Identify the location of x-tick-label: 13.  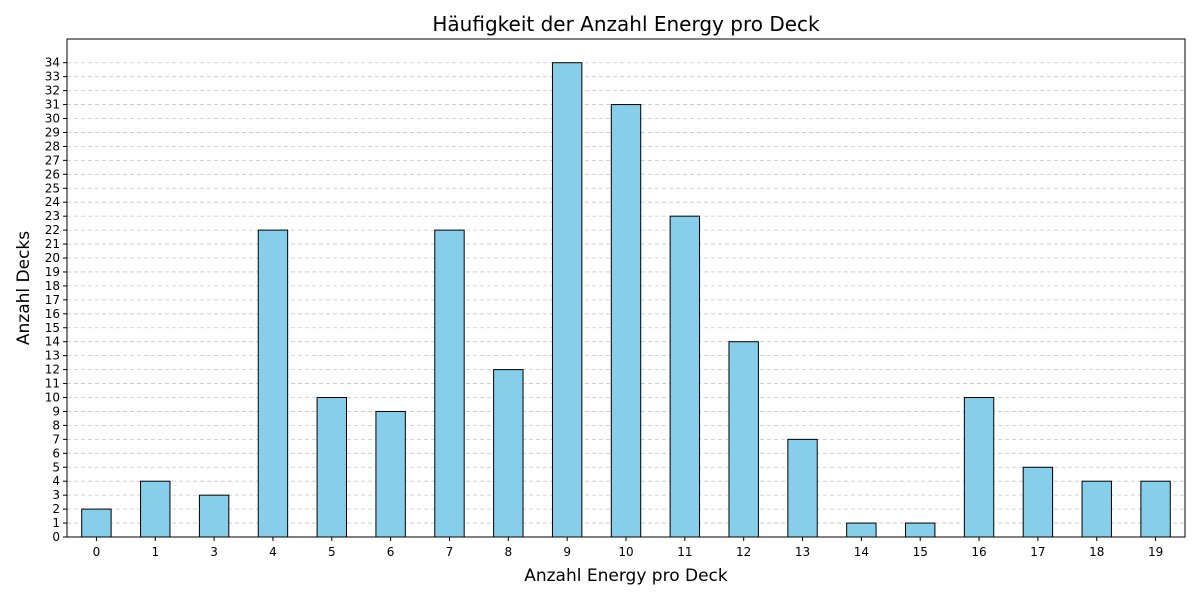
(802, 552).